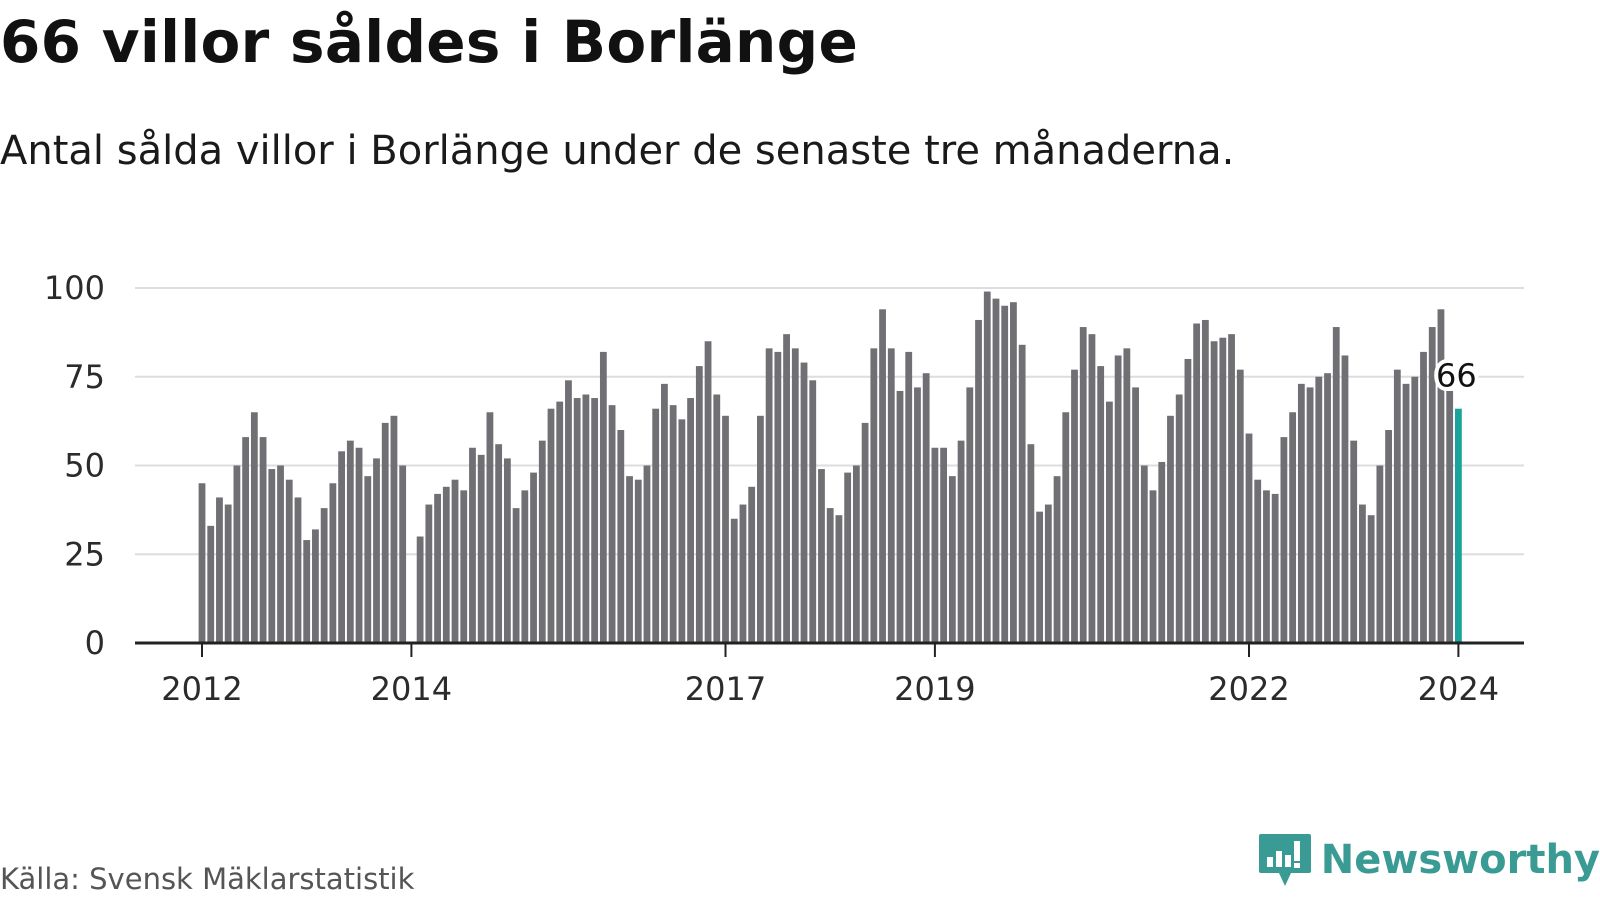 The image size is (1600, 900). What do you see at coordinates (1458, 689) in the screenshot?
I see `x-tick-label: 2024` at bounding box center [1458, 689].